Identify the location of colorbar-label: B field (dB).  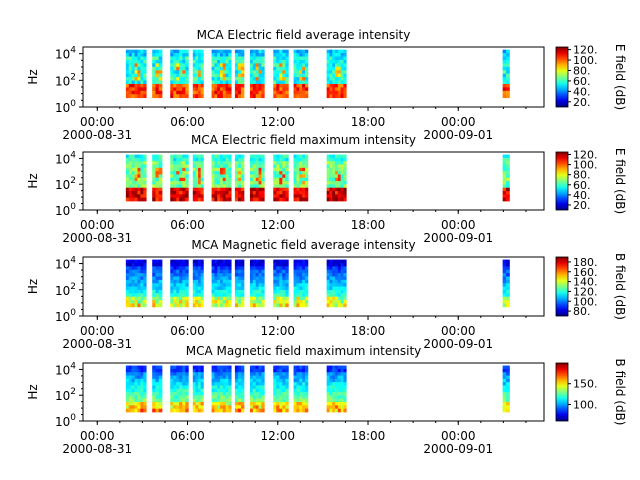
(620, 392).